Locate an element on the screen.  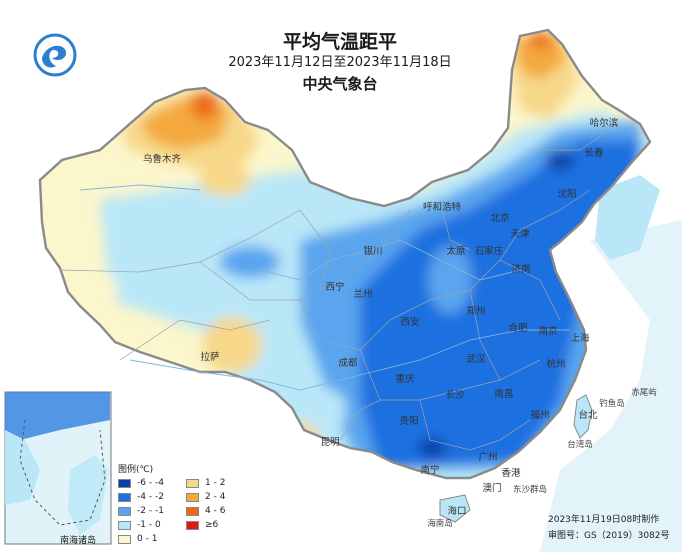
legend-label: -4 - -2 is located at coordinates (150, 497).